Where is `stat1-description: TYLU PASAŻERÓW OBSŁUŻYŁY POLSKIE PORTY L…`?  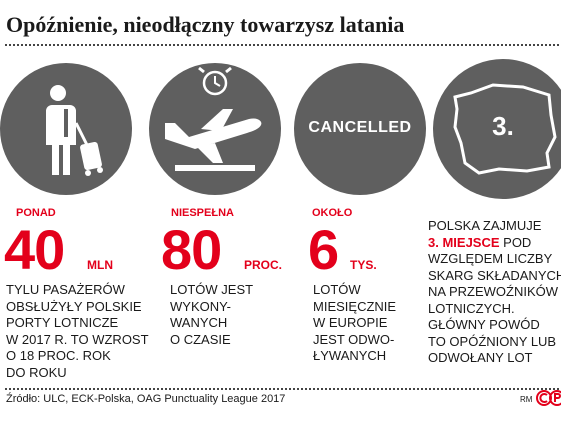 stat1-description: TYLU PASAŻERÓW OBSŁUŻYŁY POLSKIE PORTY L… is located at coordinates (81, 331).